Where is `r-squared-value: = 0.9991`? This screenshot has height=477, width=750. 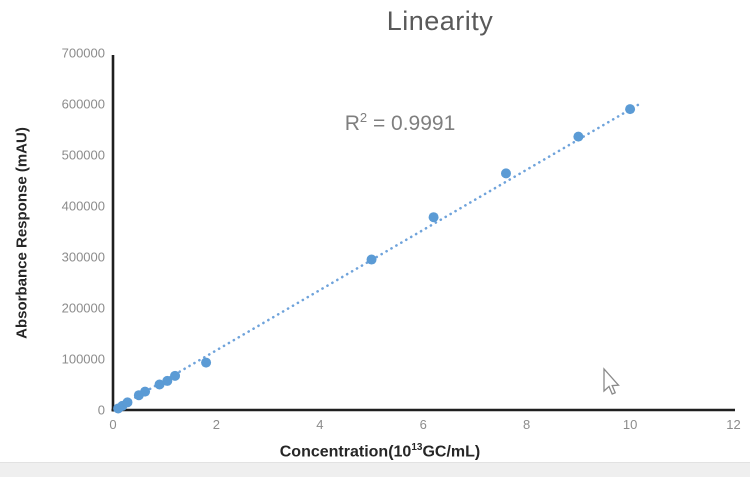
r-squared-value: = 0.9991 is located at coordinates (411, 123).